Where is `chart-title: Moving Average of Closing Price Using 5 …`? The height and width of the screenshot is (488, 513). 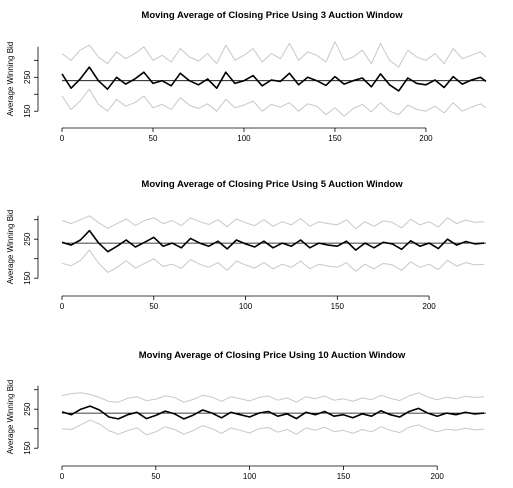
chart-title: Moving Average of Closing Price Using 5 … is located at coordinates (272, 184).